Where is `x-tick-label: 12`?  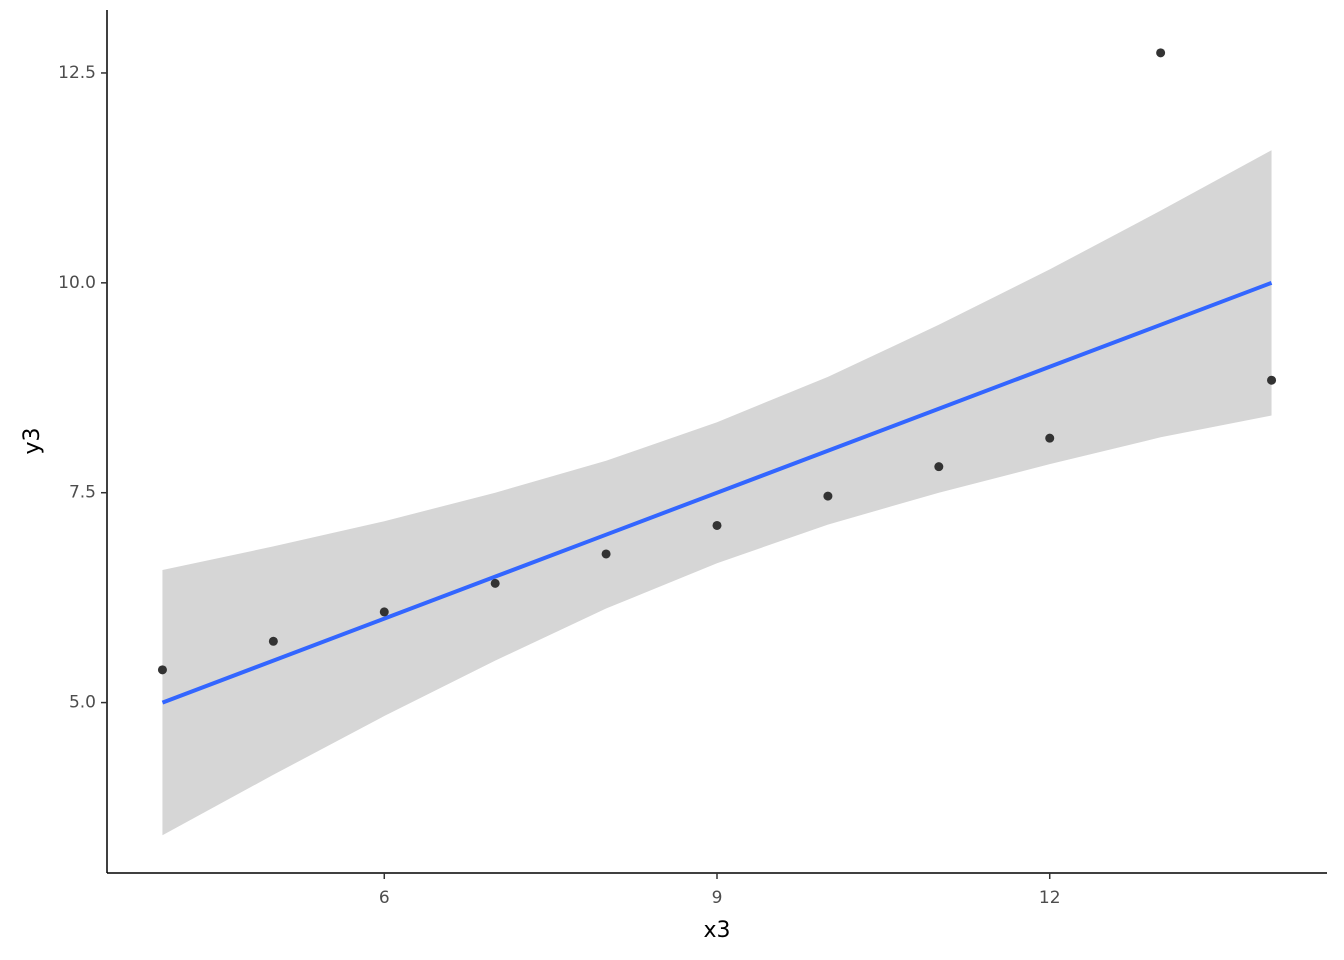
x-tick-label: 12 is located at coordinates (1050, 898).